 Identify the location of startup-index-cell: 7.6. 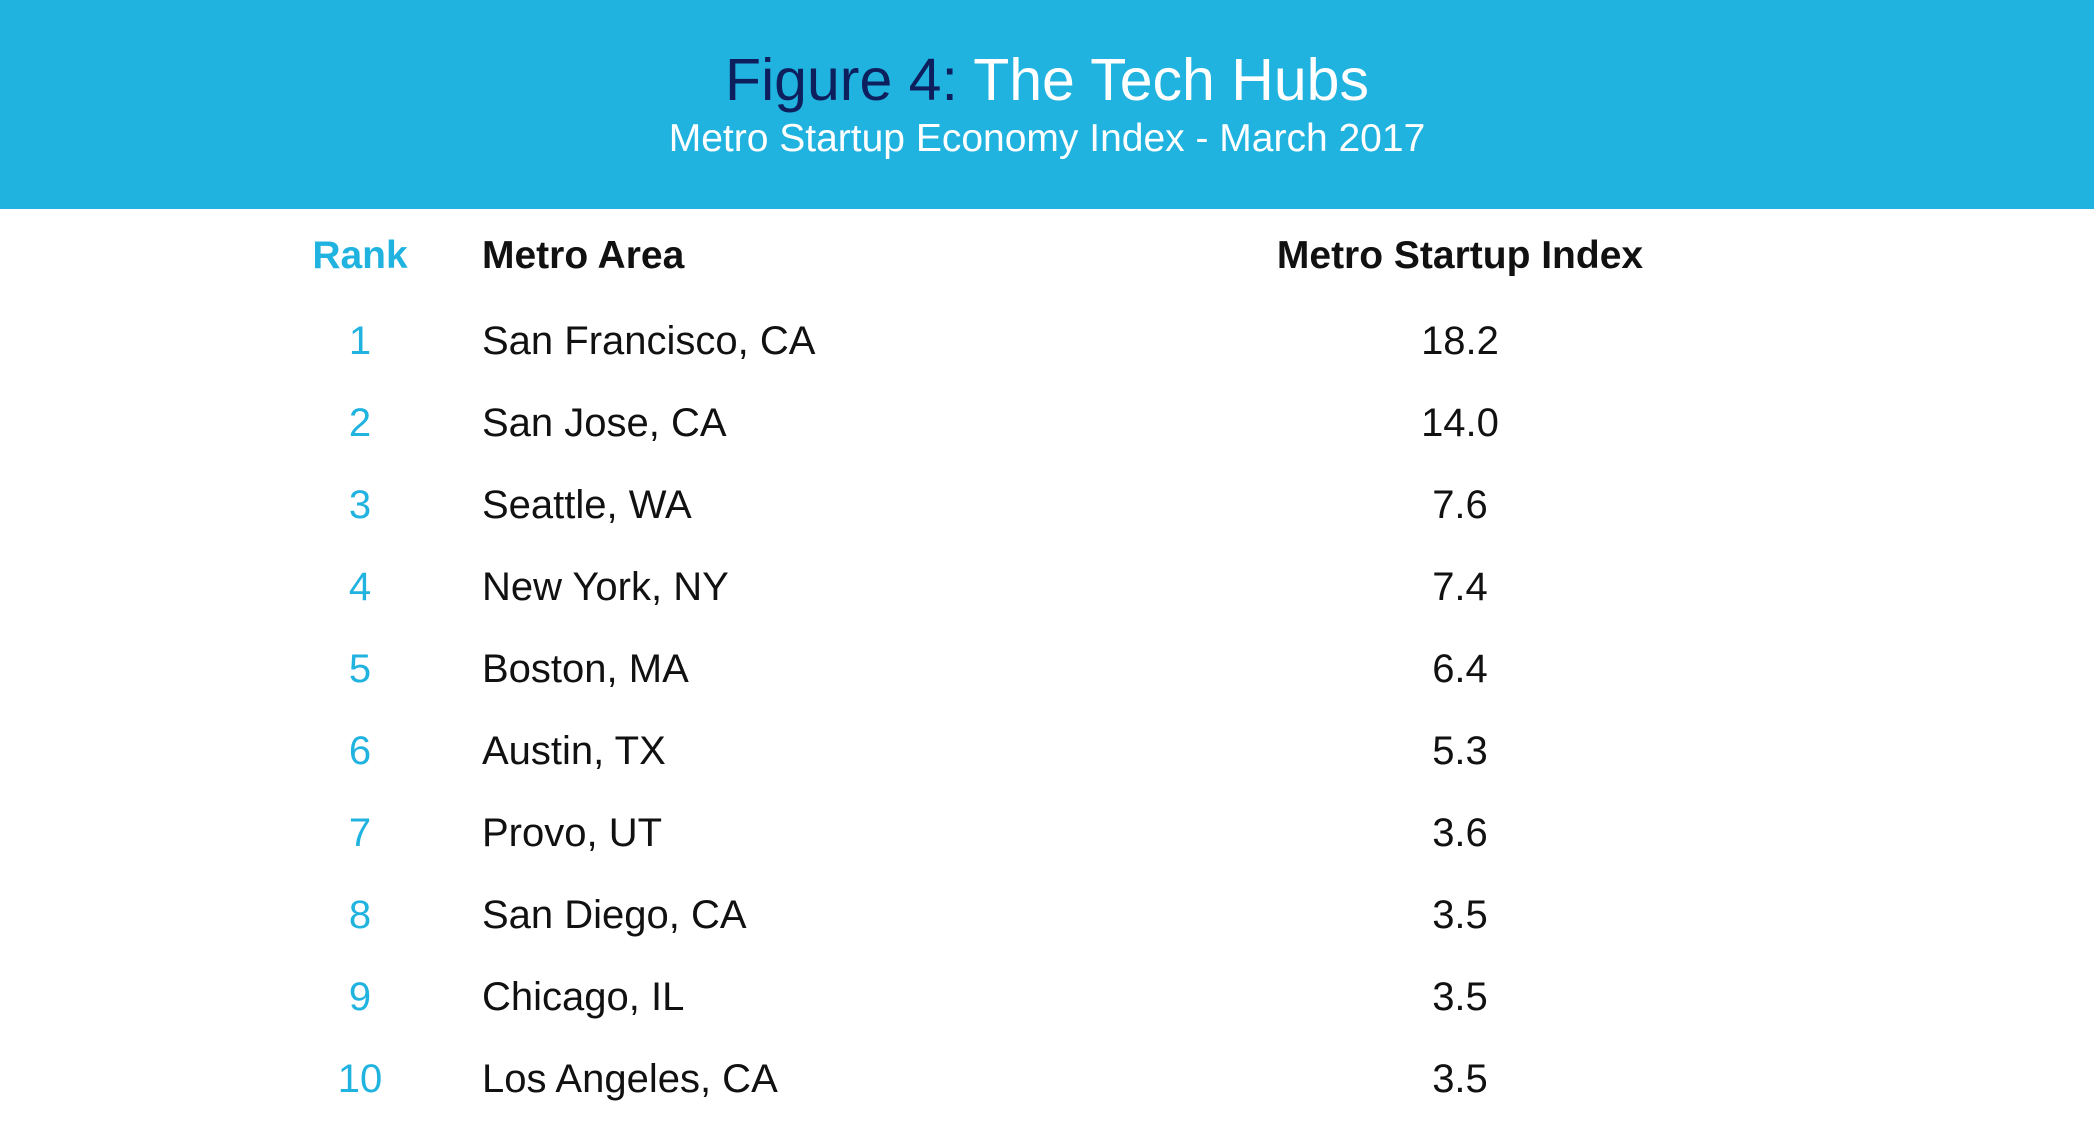
(1460, 505).